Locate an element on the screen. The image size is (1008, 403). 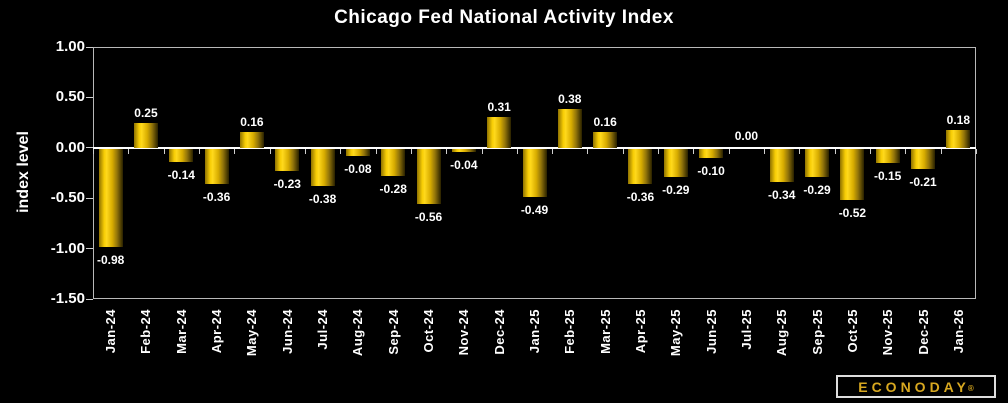
x-axis-label: Aug-24 is located at coordinates (358, 333).